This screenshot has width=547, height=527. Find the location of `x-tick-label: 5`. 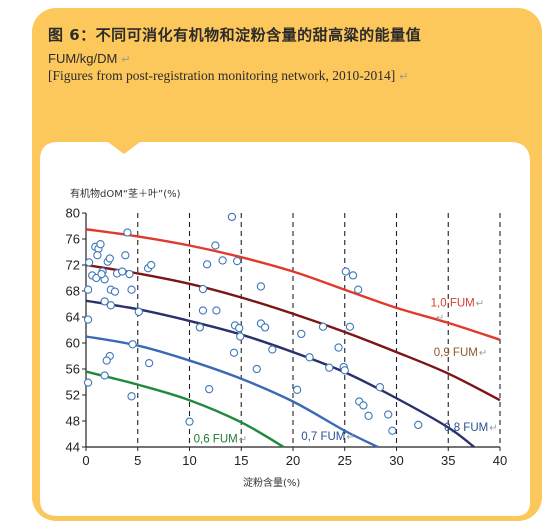

x-tick-label: 5 is located at coordinates (137, 460).